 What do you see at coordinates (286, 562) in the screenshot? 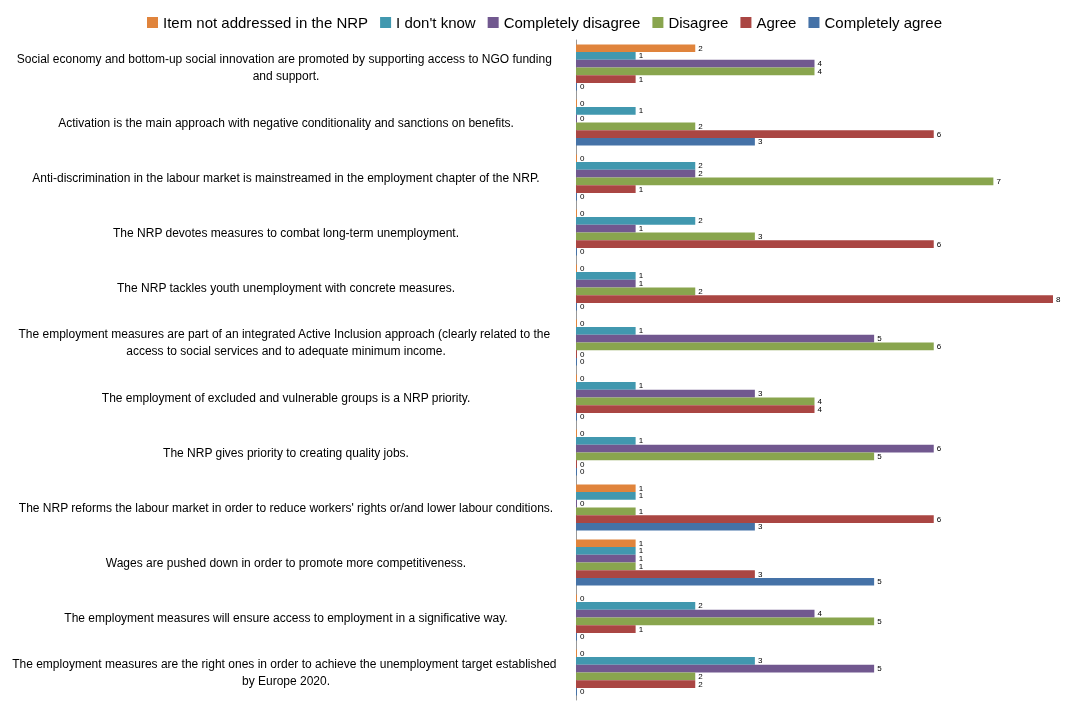
I see `y-tick-label: Wages are pushed down in order to promote more competitiveness.` at bounding box center [286, 562].